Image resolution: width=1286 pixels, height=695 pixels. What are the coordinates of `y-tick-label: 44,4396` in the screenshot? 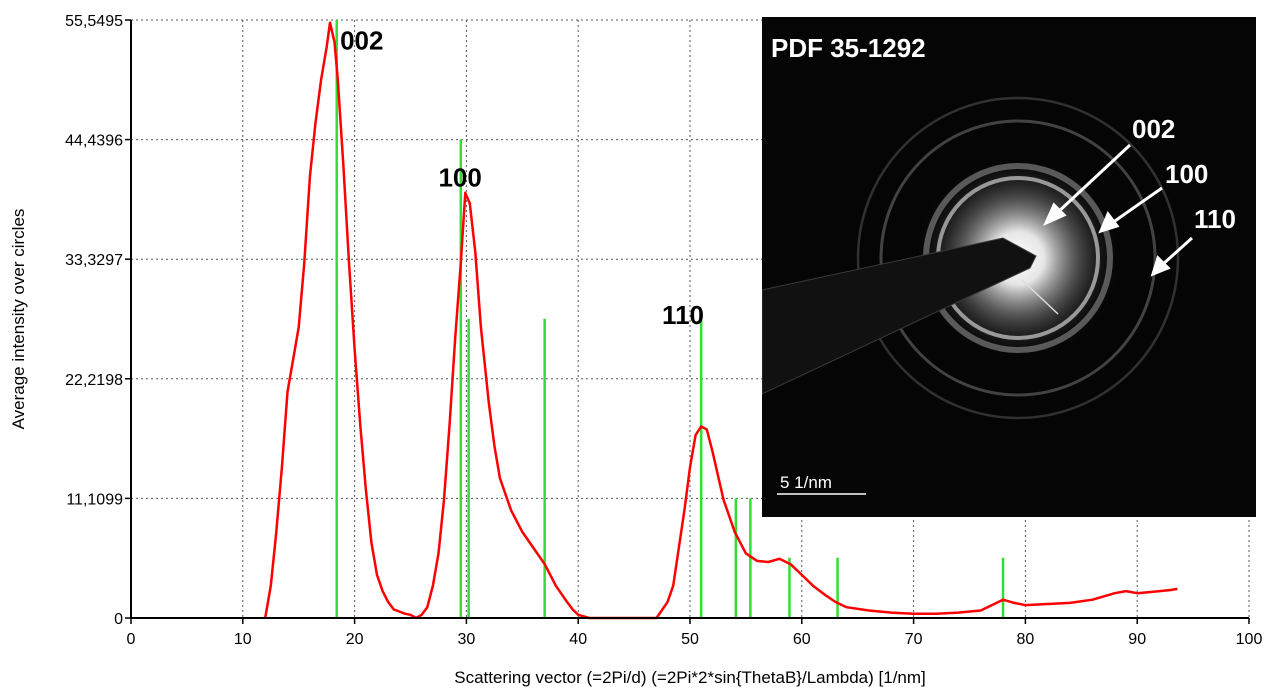 It's located at (94, 141).